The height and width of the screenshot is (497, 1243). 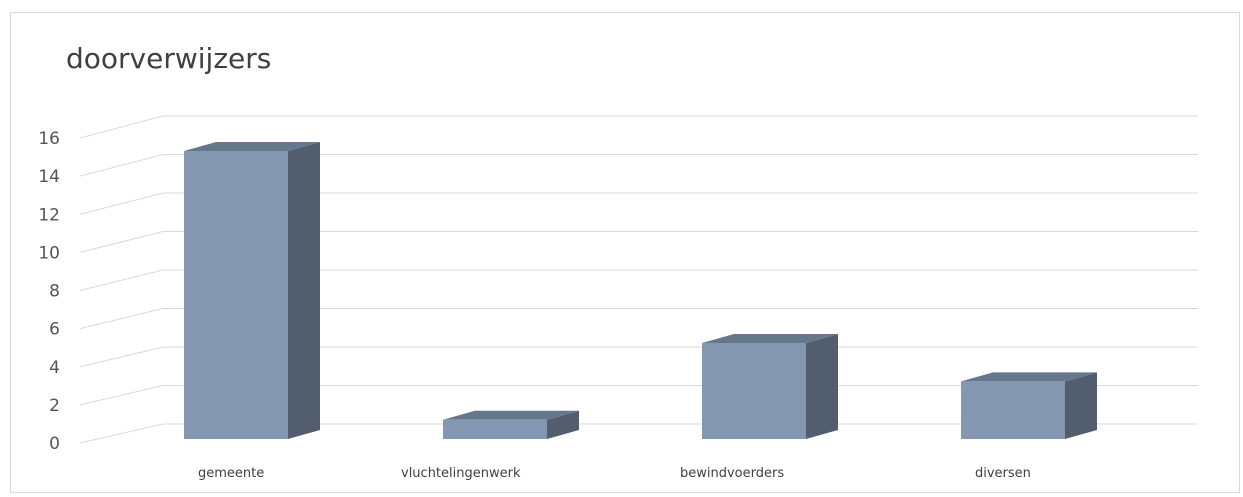 I want to click on y-tick-label: 0, so click(x=54, y=444).